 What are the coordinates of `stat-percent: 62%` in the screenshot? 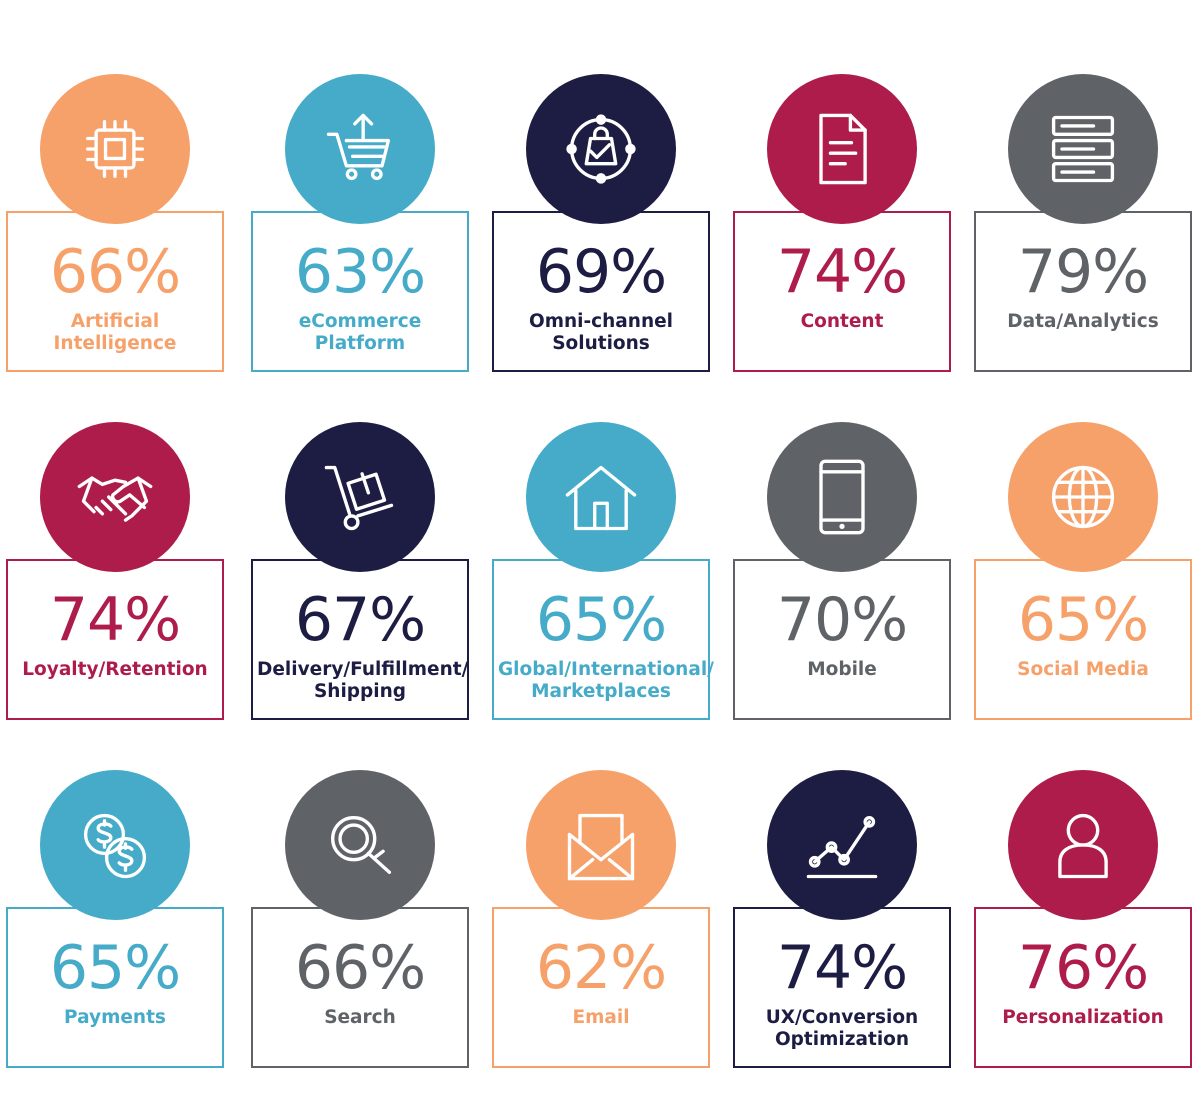 It's located at (601, 968).